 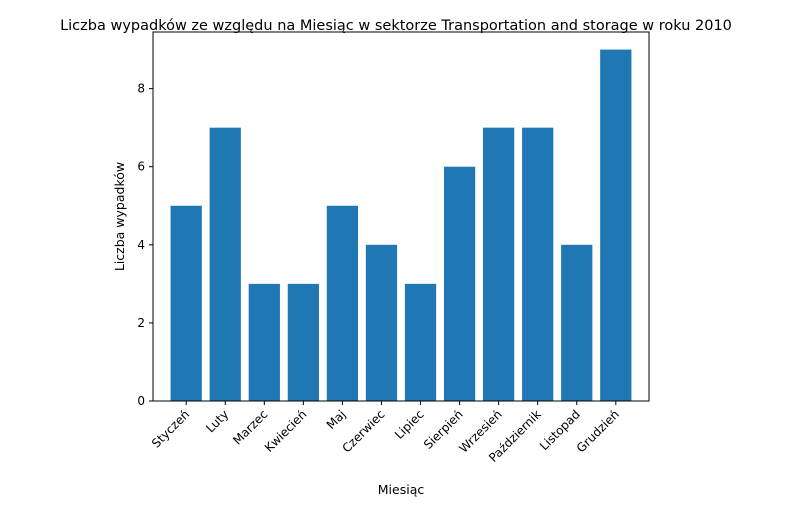 What do you see at coordinates (141, 401) in the screenshot?
I see `y-tick-label: 0` at bounding box center [141, 401].